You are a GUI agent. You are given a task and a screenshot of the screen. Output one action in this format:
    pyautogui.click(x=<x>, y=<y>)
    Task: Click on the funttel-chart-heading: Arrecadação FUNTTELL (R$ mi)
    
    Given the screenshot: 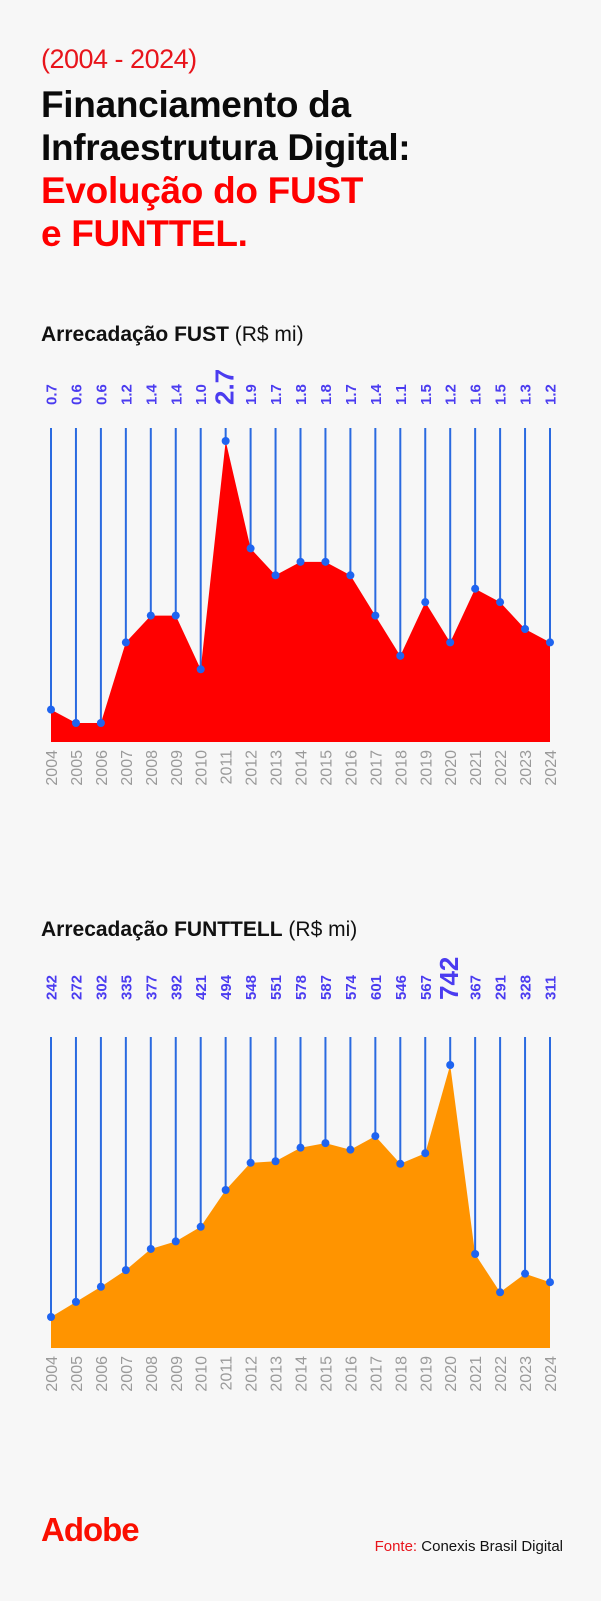 What is the action you would take?
    pyautogui.click(x=199, y=930)
    